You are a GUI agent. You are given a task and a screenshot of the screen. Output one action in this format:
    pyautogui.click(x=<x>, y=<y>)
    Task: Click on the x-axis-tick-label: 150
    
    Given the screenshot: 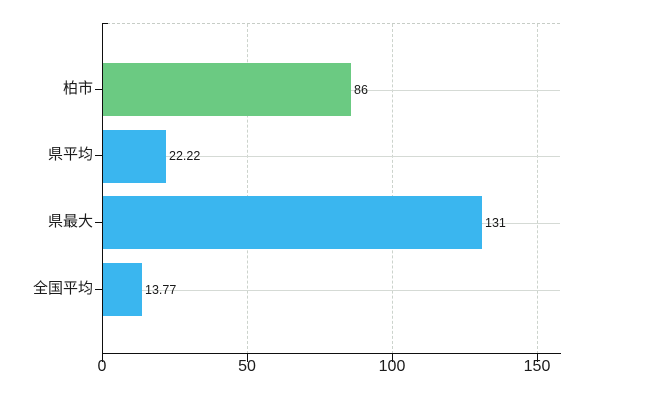 What is the action you would take?
    pyautogui.click(x=537, y=366)
    